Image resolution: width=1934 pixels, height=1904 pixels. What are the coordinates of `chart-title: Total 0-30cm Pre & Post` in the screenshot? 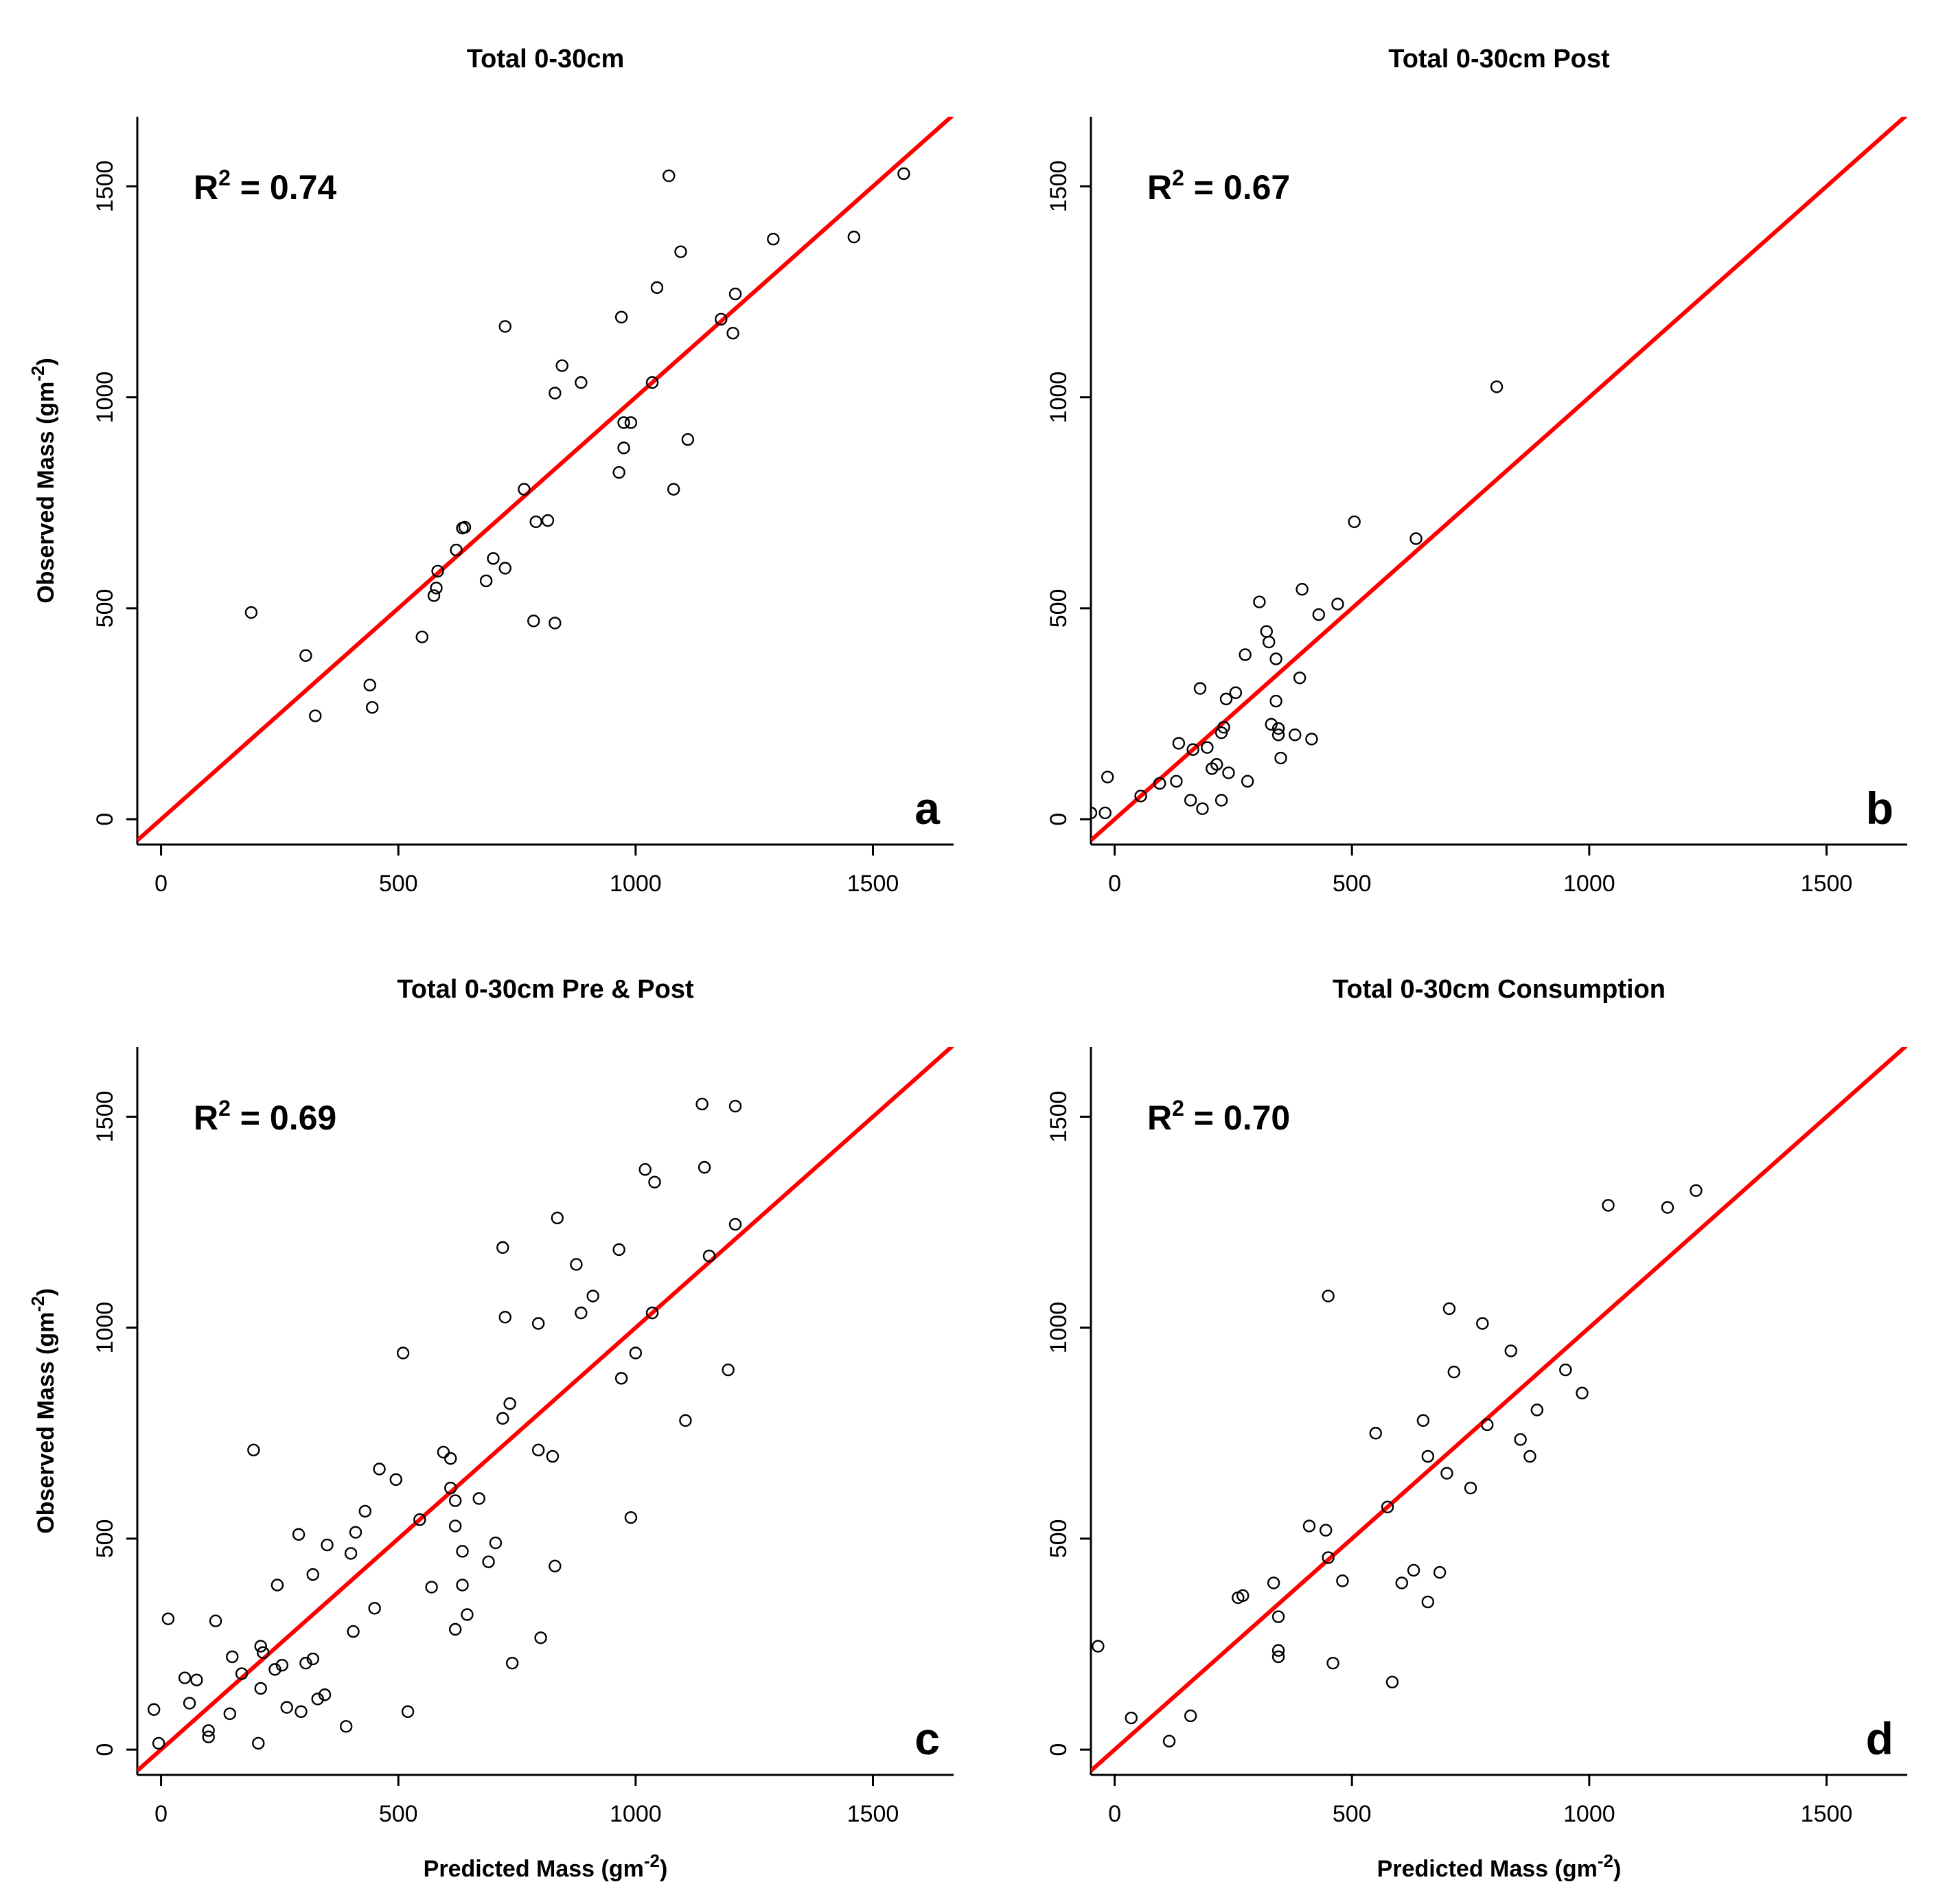 It's located at (545, 989).